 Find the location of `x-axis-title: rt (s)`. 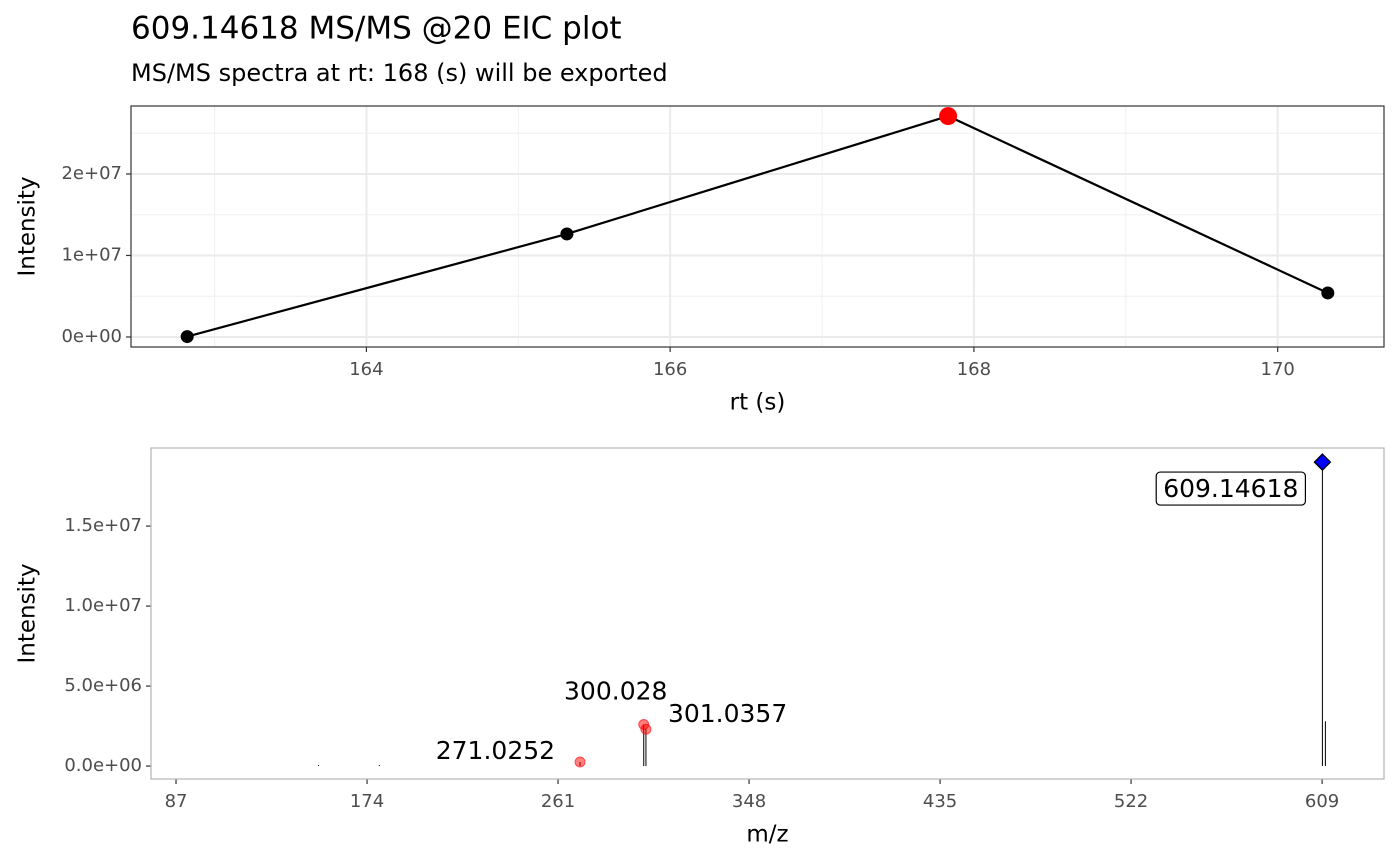

x-axis-title: rt (s) is located at coordinates (758, 403).